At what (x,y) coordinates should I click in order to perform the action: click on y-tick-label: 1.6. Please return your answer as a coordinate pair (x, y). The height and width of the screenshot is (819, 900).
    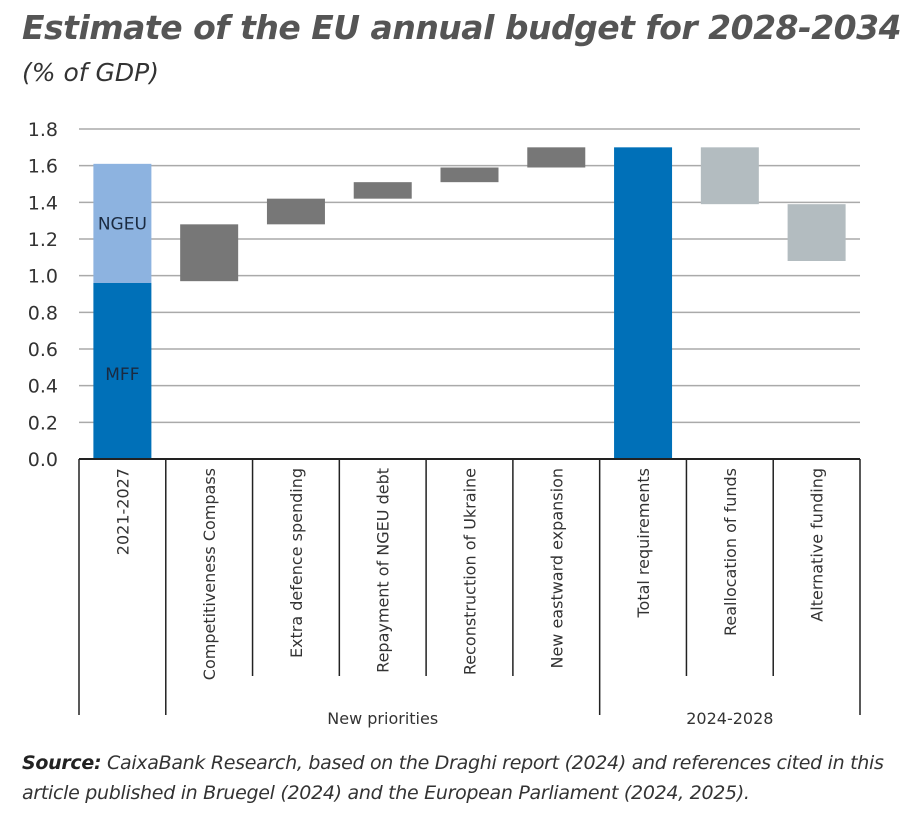
    Looking at the image, I should click on (43, 167).